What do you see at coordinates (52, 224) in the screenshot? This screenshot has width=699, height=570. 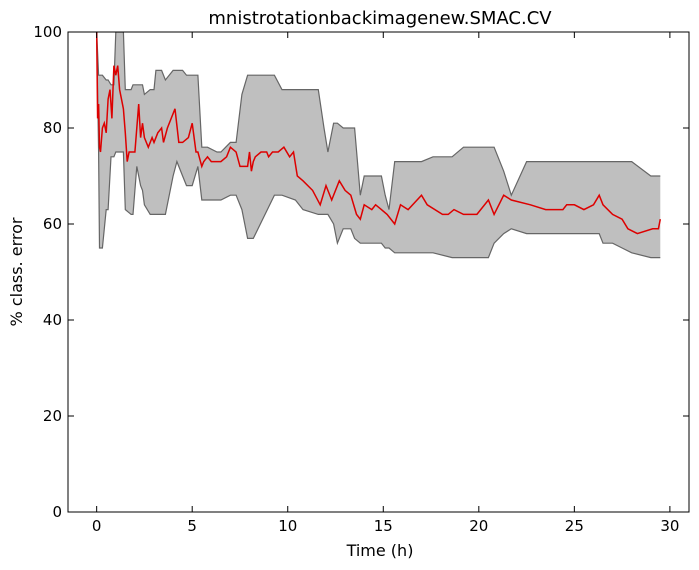 I see `y-tick-label: 60` at bounding box center [52, 224].